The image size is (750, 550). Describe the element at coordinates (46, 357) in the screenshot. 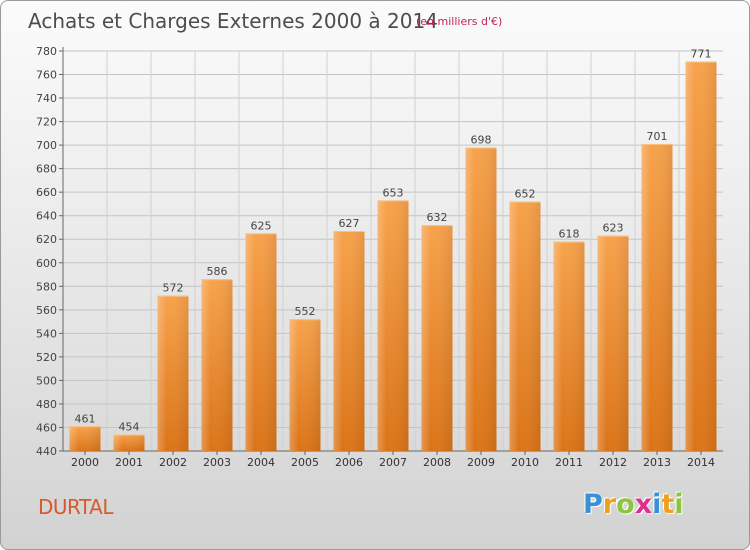

I see `y-tick-label: 520` at that location.